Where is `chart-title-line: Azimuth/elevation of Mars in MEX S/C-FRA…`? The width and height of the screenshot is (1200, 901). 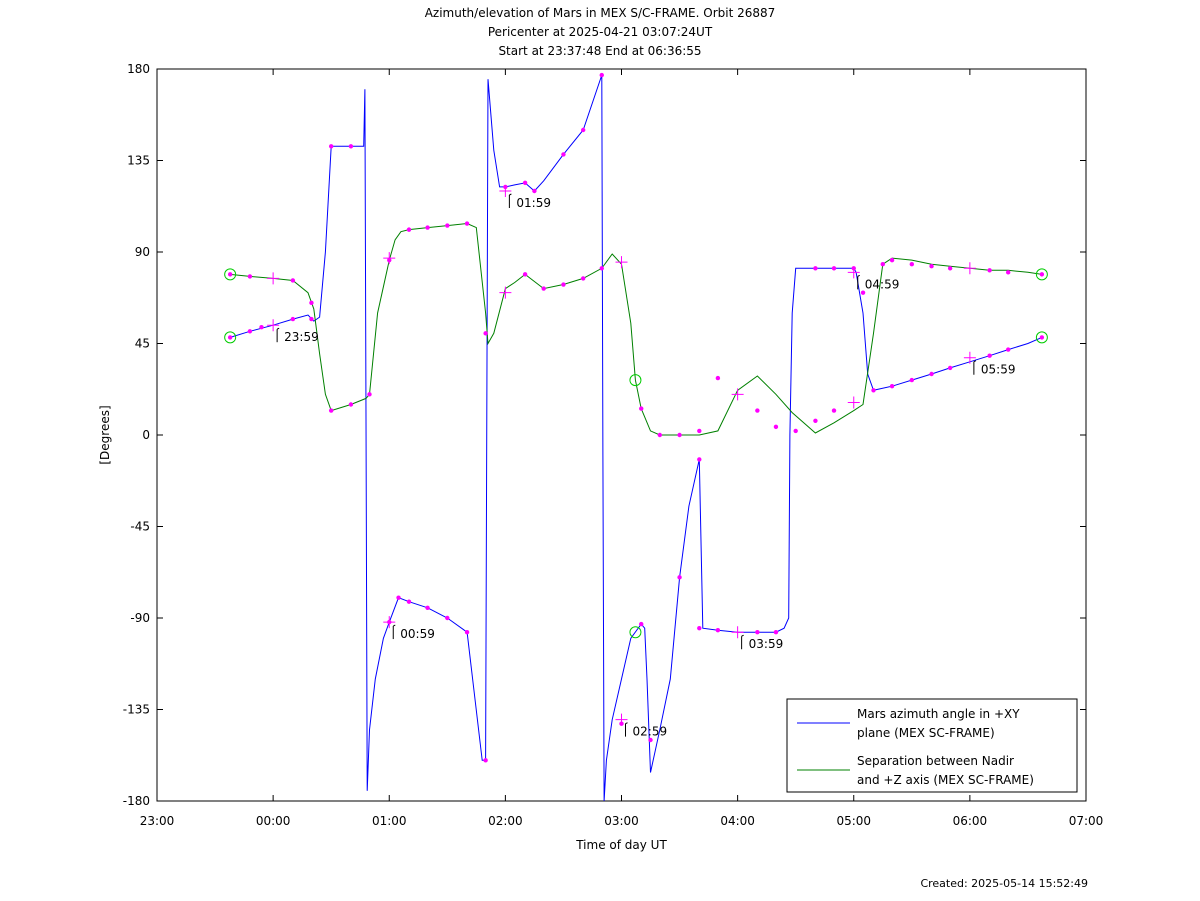
chart-title-line: Azimuth/elevation of Mars in MEX S/C-FRA… is located at coordinates (600, 13).